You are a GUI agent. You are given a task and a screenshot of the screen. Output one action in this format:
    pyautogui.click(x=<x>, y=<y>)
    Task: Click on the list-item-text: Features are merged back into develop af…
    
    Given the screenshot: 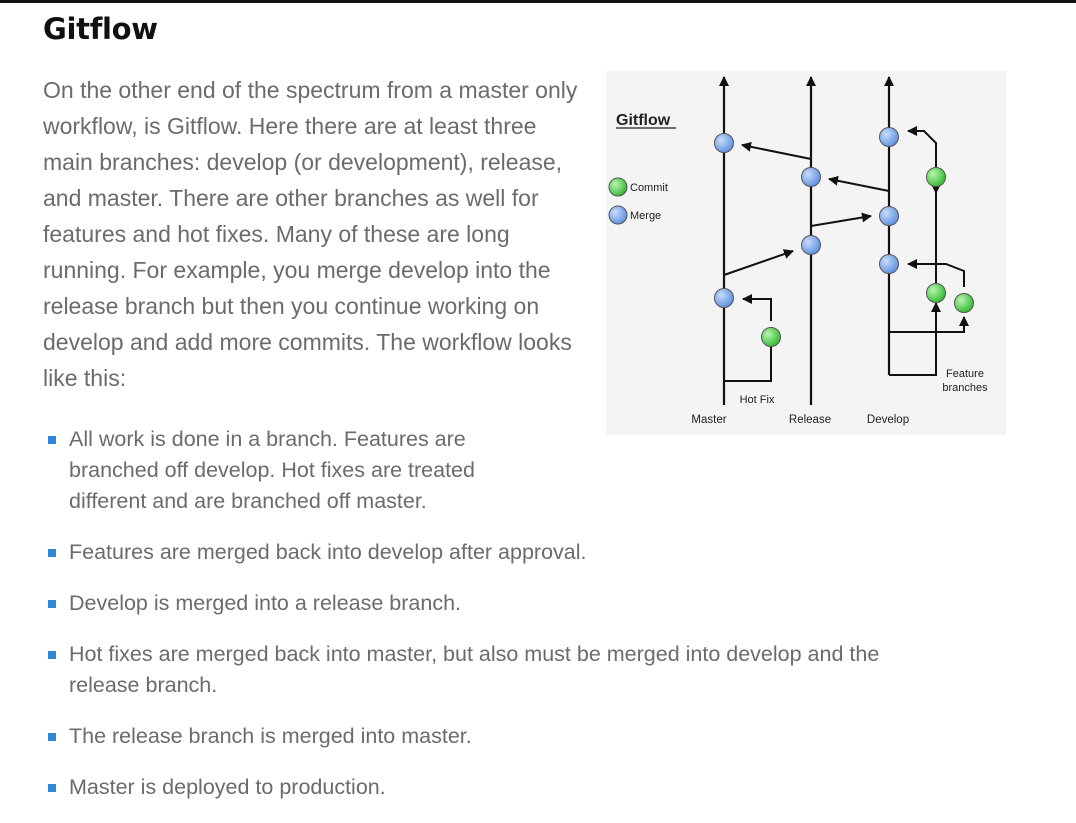 What is the action you would take?
    pyautogui.click(x=328, y=552)
    